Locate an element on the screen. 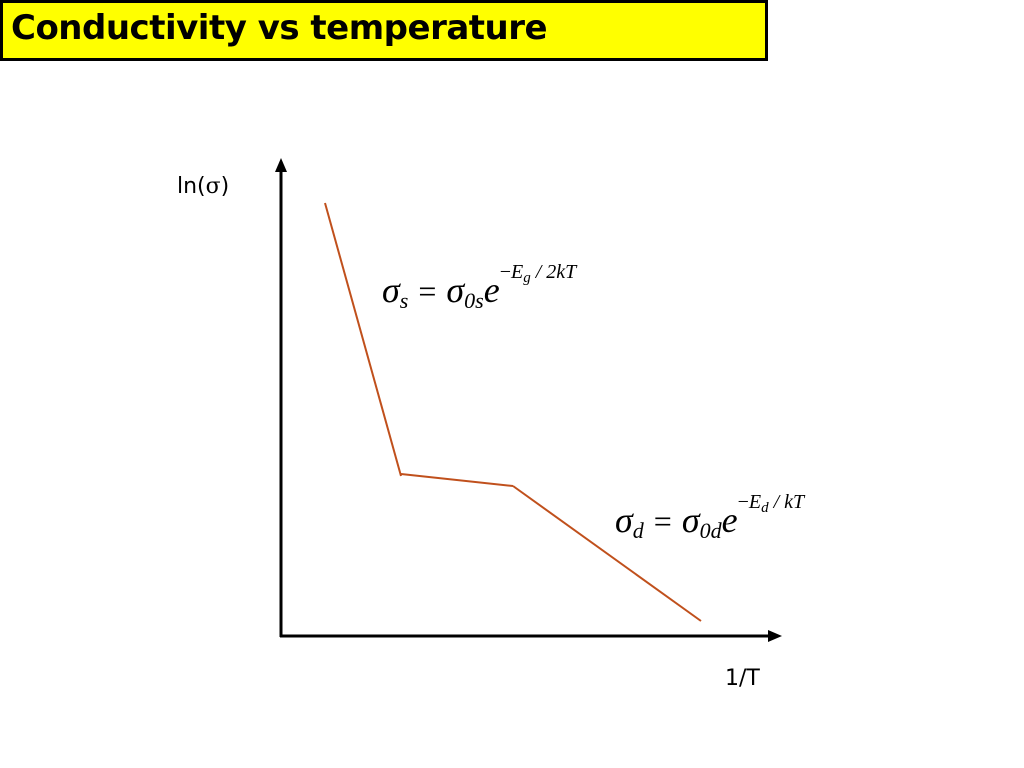 The image size is (1024, 768). x-axis-label: 1/T is located at coordinates (742, 678).